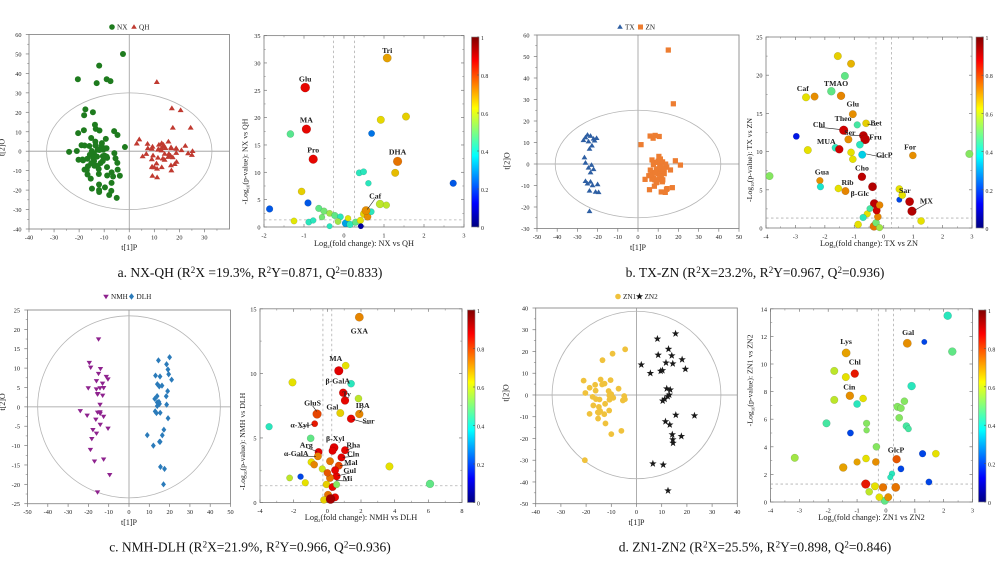 The width and height of the screenshot is (1000, 580). Describe the element at coordinates (855, 362) in the screenshot. I see `svg-text: Chl` at that location.